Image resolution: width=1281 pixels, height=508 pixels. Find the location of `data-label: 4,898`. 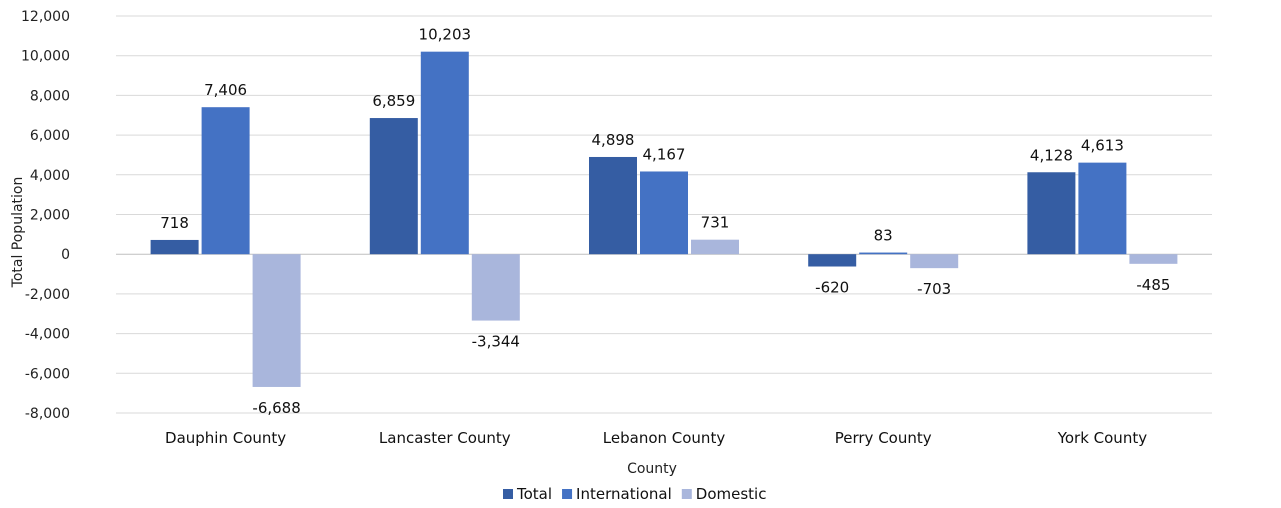

data-label: 4,898 is located at coordinates (613, 140).